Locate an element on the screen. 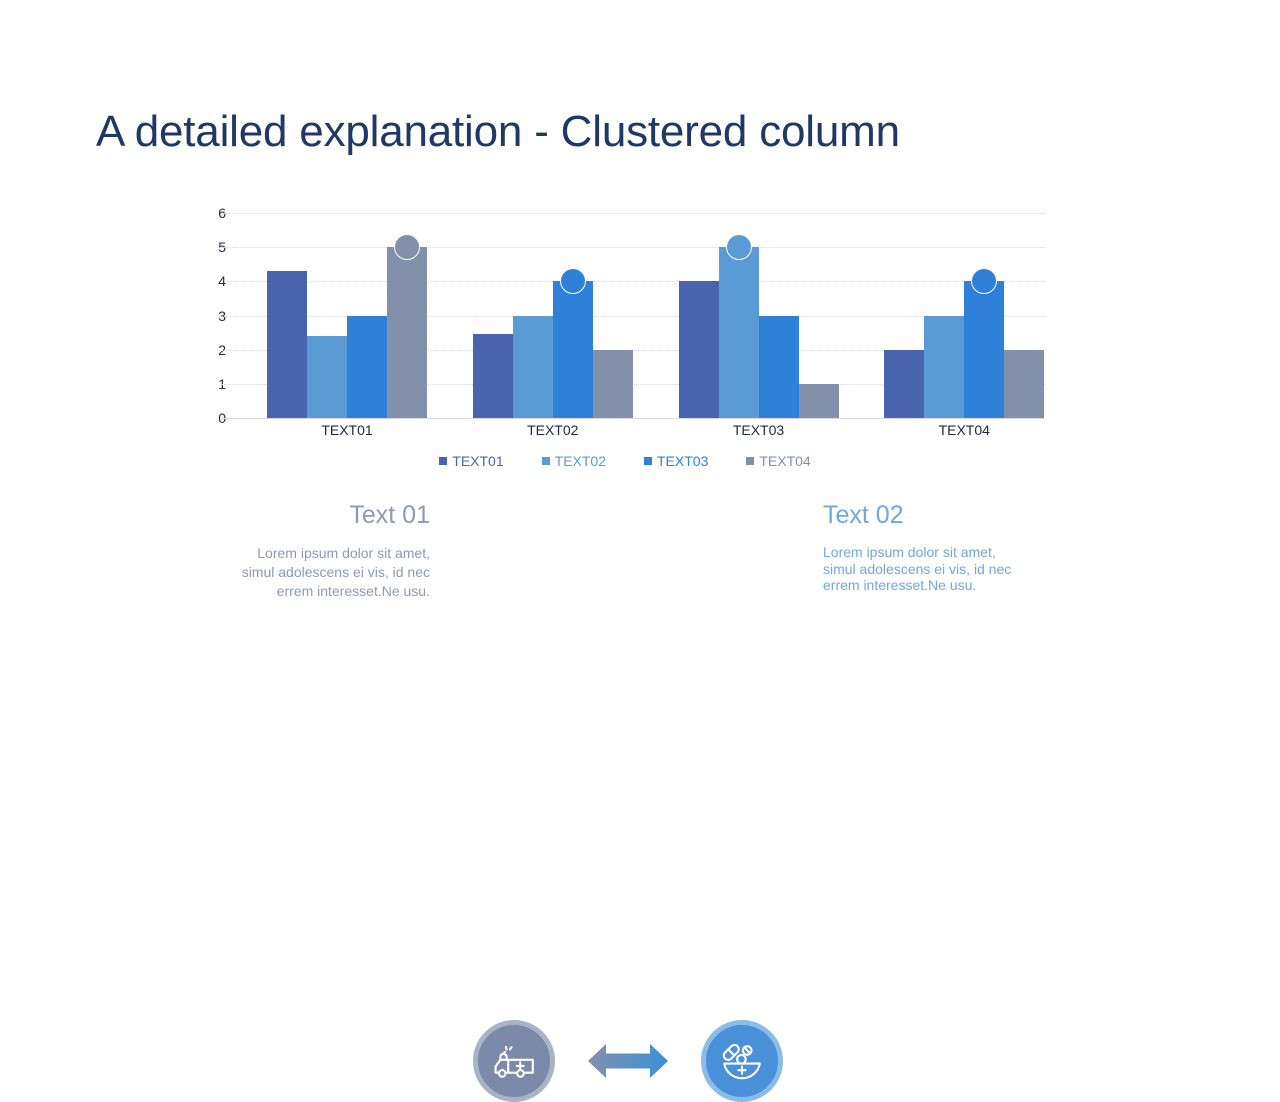 Image resolution: width=1280 pixels, height=1102 pixels. chart-category-label: TEXT04 is located at coordinates (964, 430).